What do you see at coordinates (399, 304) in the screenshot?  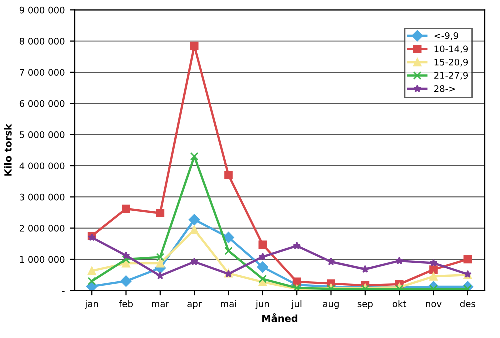 I see `x-tick-label: okt` at bounding box center [399, 304].